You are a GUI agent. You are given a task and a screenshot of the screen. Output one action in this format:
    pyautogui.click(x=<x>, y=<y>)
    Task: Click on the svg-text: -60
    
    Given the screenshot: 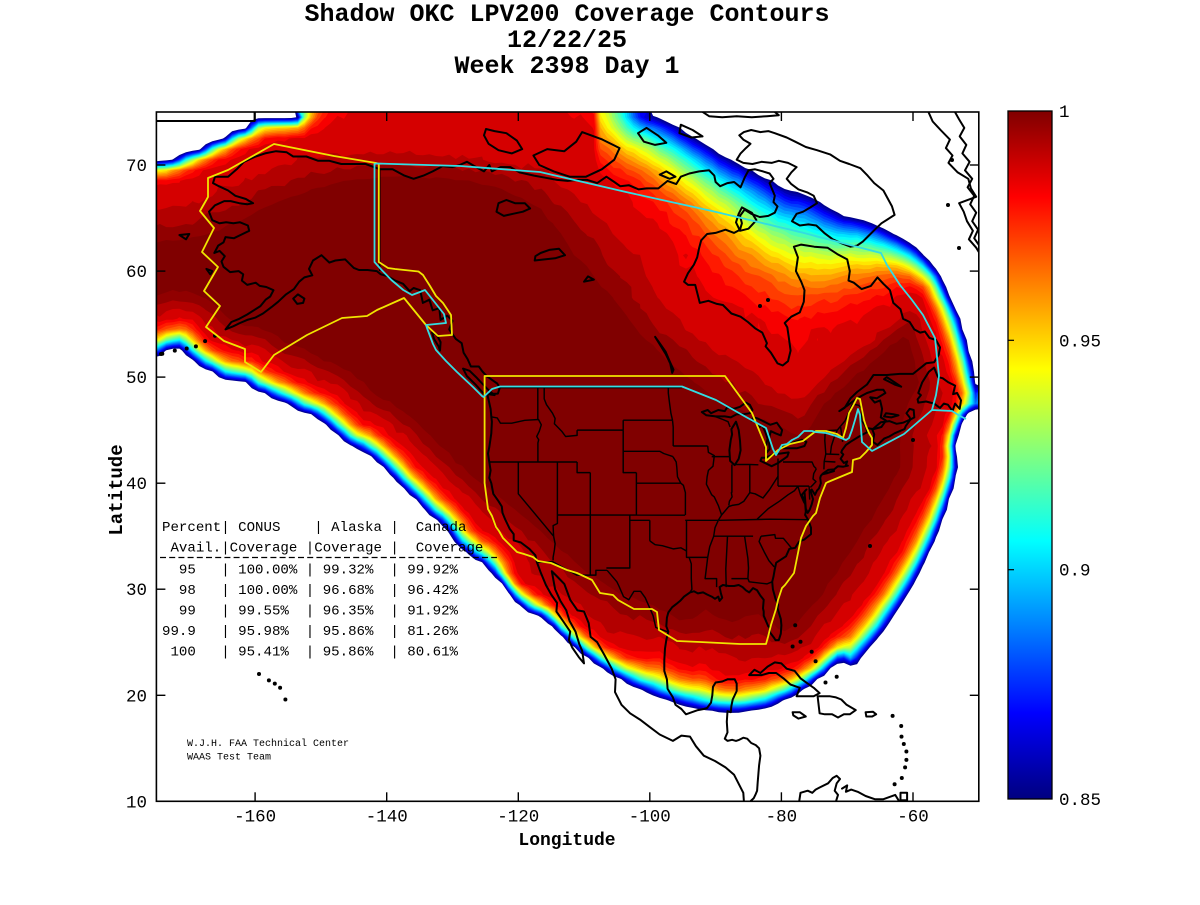 What is the action you would take?
    pyautogui.click(x=913, y=818)
    